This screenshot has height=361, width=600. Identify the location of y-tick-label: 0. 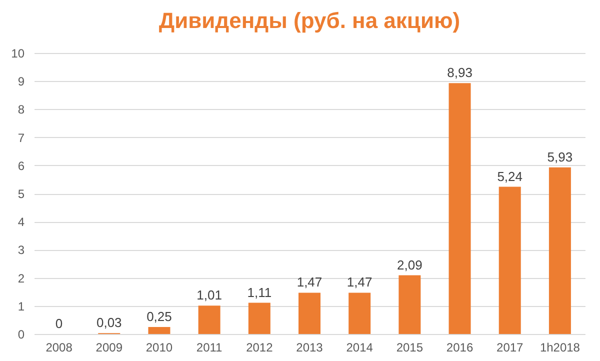
(21, 335).